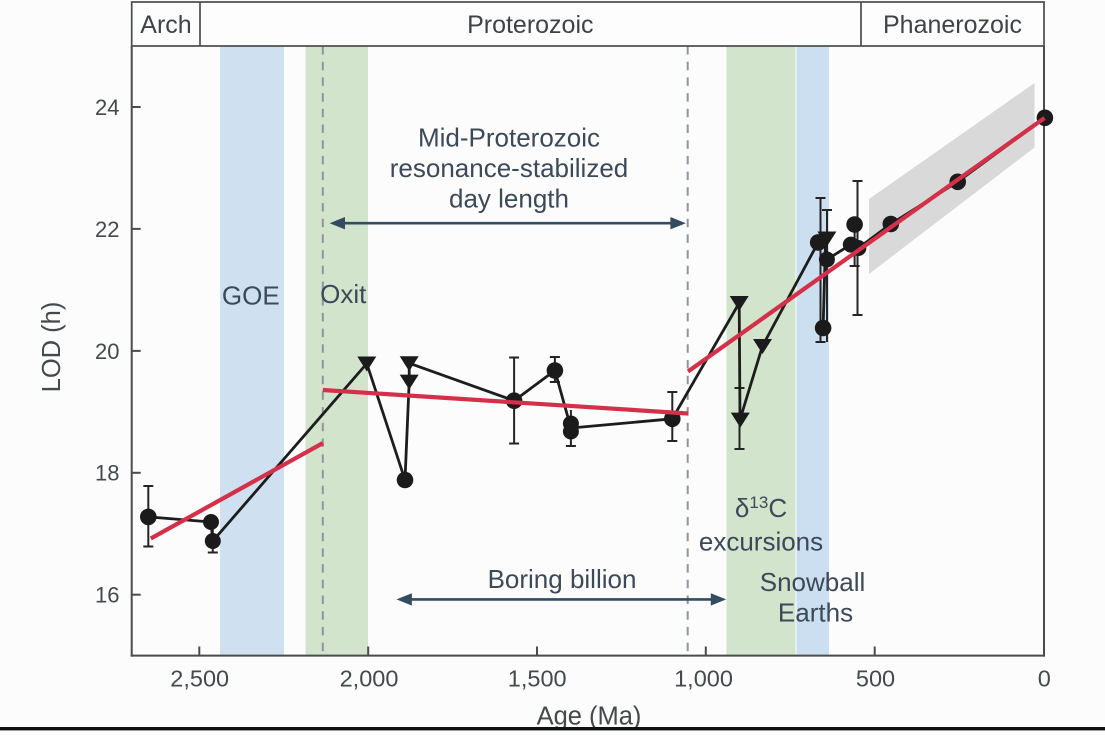 The image size is (1105, 735). Describe the element at coordinates (537, 679) in the screenshot. I see `svg-text: 1,500` at that location.